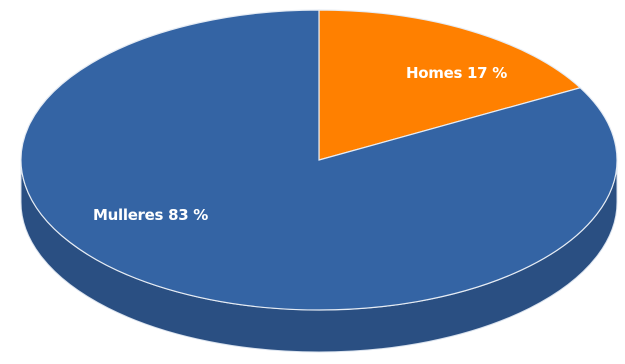 The image size is (625, 364). What do you see at coordinates (456, 73) in the screenshot?
I see `slice-label-homes: Homes 17 %` at bounding box center [456, 73].